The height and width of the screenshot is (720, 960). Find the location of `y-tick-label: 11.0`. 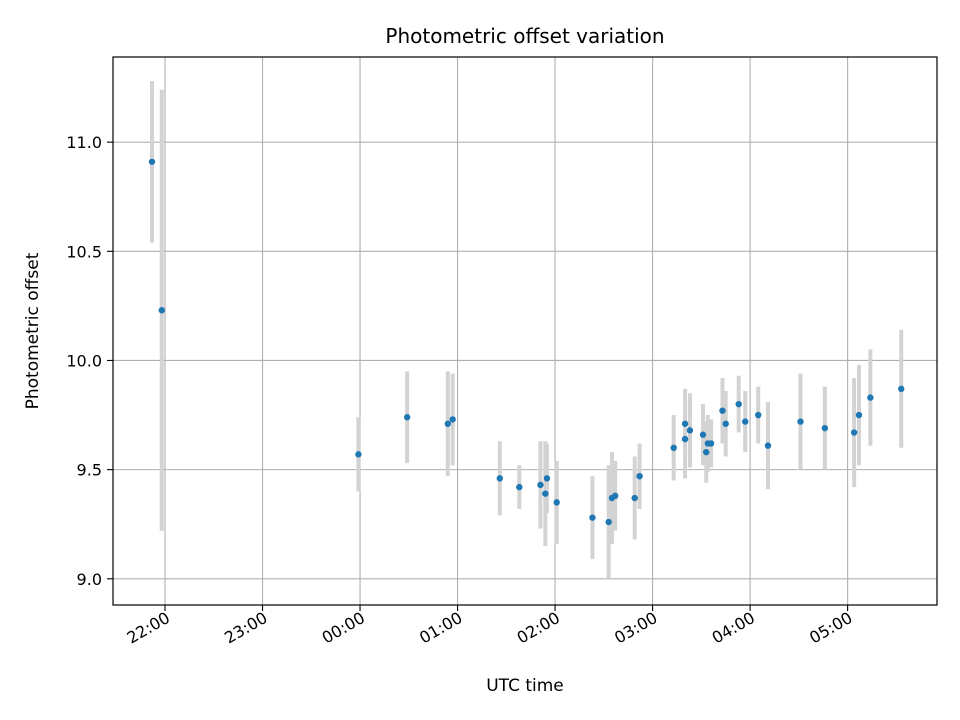

y-tick-label: 11.0 is located at coordinates (84, 142).